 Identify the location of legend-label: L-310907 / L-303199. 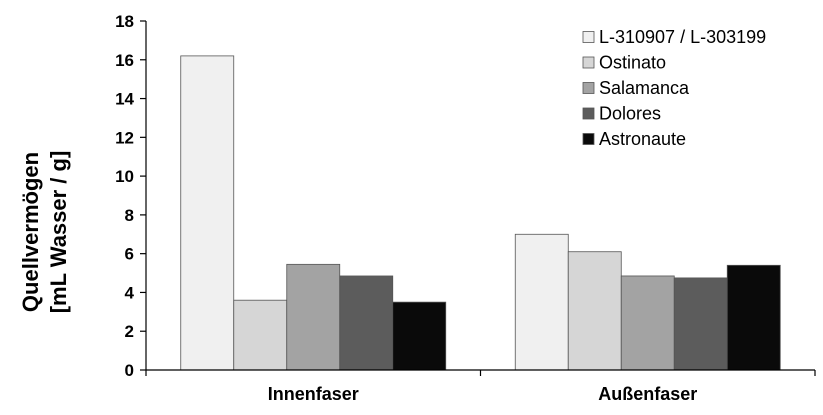
(682, 37).